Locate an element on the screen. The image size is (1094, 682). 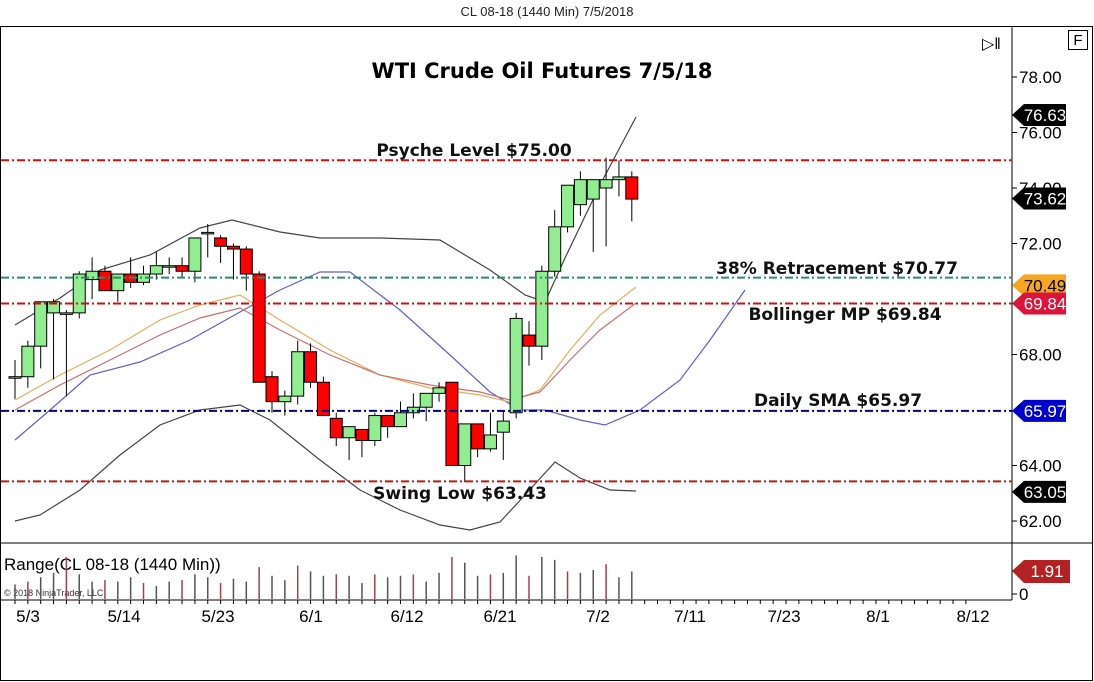
x-tick-label: 6/21 is located at coordinates (499, 616).